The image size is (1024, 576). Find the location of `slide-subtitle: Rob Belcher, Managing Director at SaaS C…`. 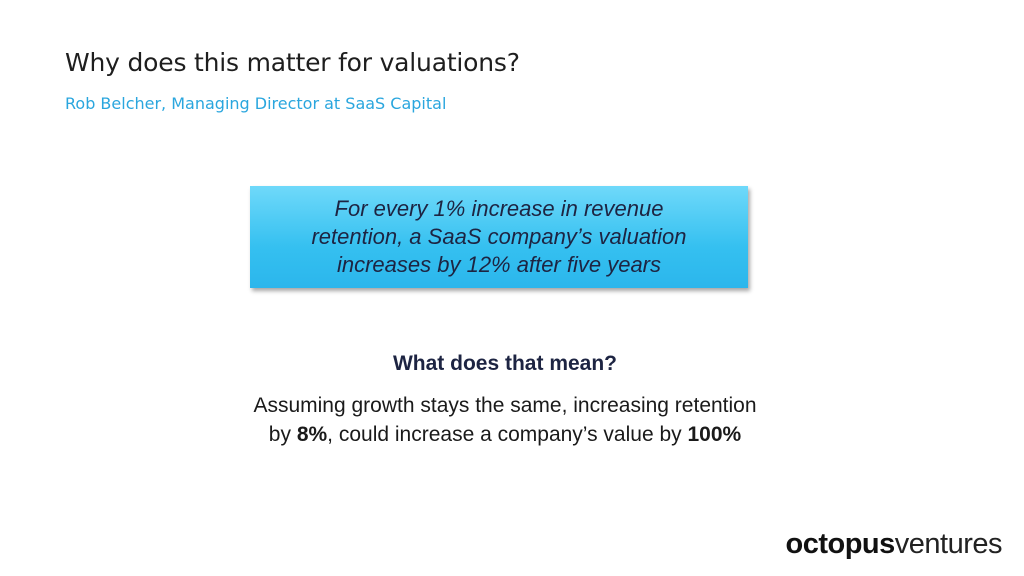

slide-subtitle: Rob Belcher, Managing Director at SaaS C… is located at coordinates (256, 103).